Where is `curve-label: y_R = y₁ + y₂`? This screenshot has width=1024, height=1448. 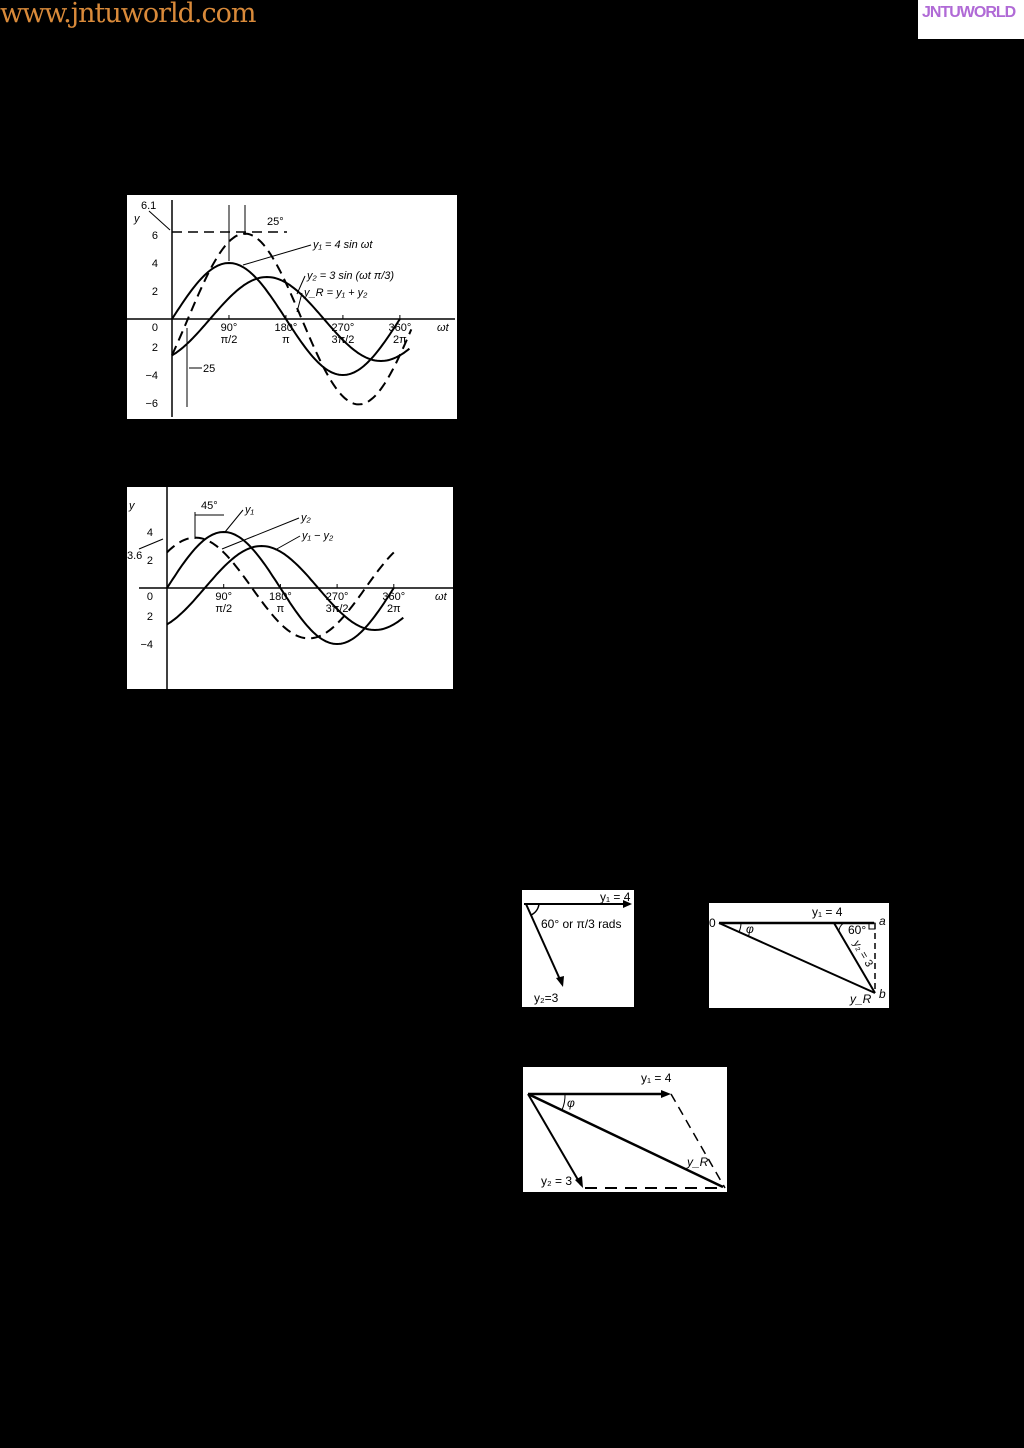 curve-label: y_R = y₁ + y₂ is located at coordinates (335, 293).